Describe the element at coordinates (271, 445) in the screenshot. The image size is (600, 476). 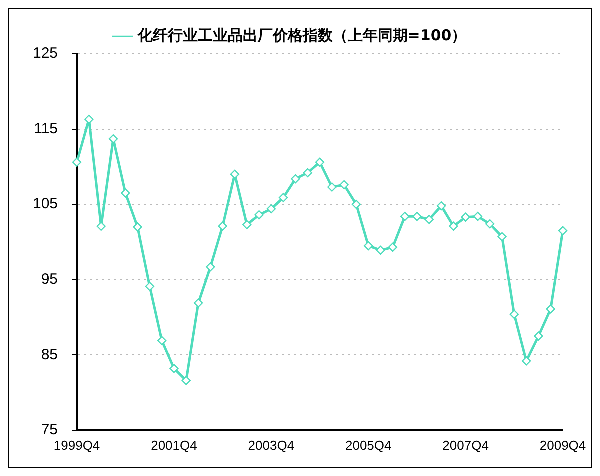
I see `x-tick-label: 2003Q4` at that location.